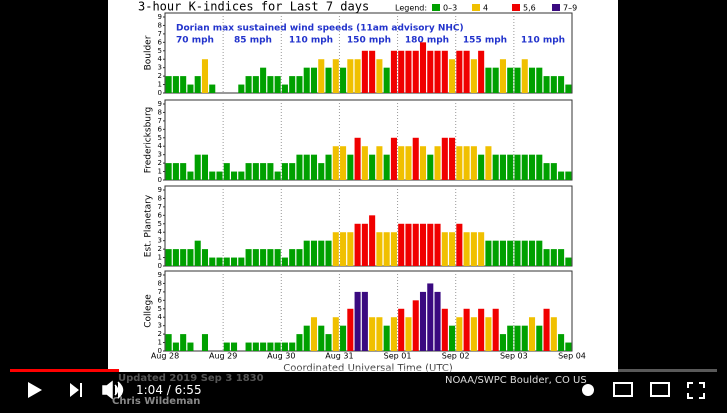 This screenshot has height=413, width=727. Describe the element at coordinates (543, 41) in the screenshot. I see `speed-label: 110 mph` at that location.